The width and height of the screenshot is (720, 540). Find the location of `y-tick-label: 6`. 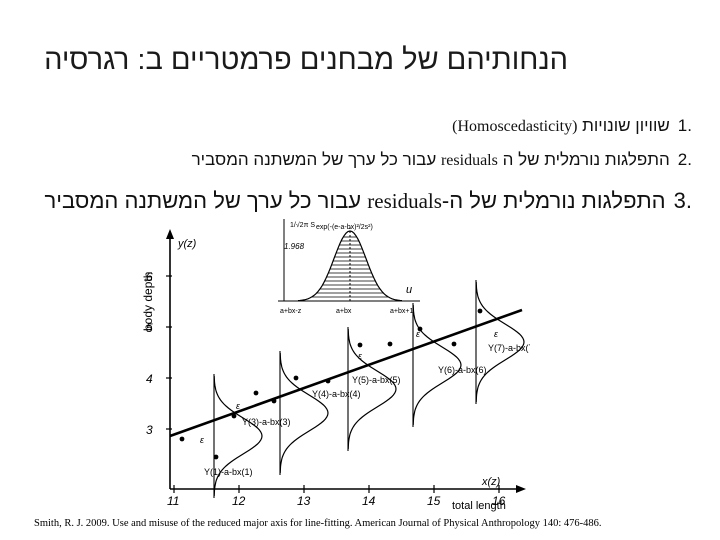

y-tick-label: 6 is located at coordinates (149, 277).